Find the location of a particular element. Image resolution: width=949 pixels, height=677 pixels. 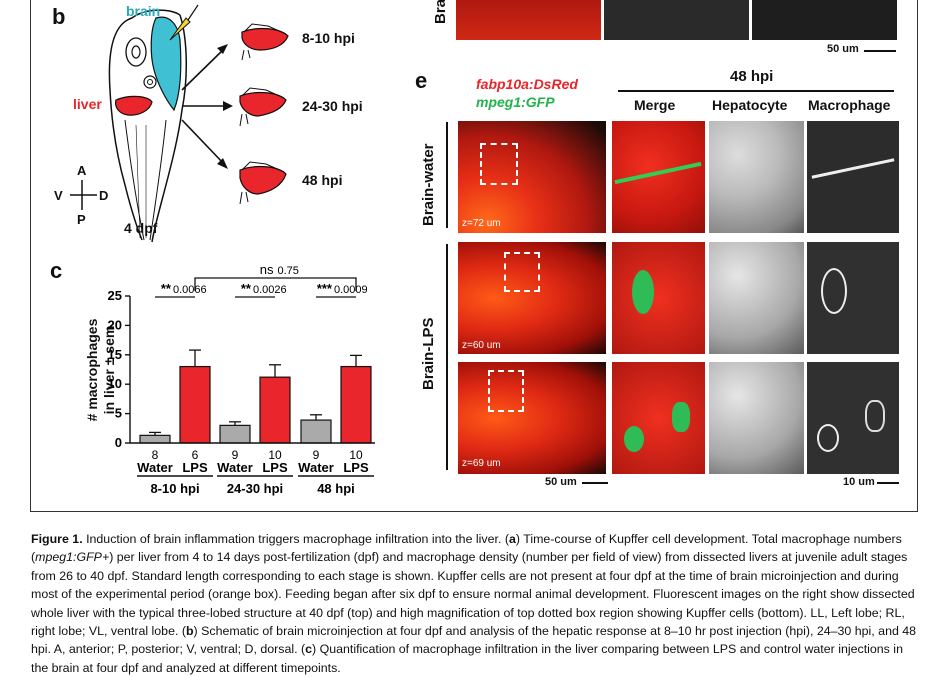

group-label: 8-10 hpi is located at coordinates (174, 488).